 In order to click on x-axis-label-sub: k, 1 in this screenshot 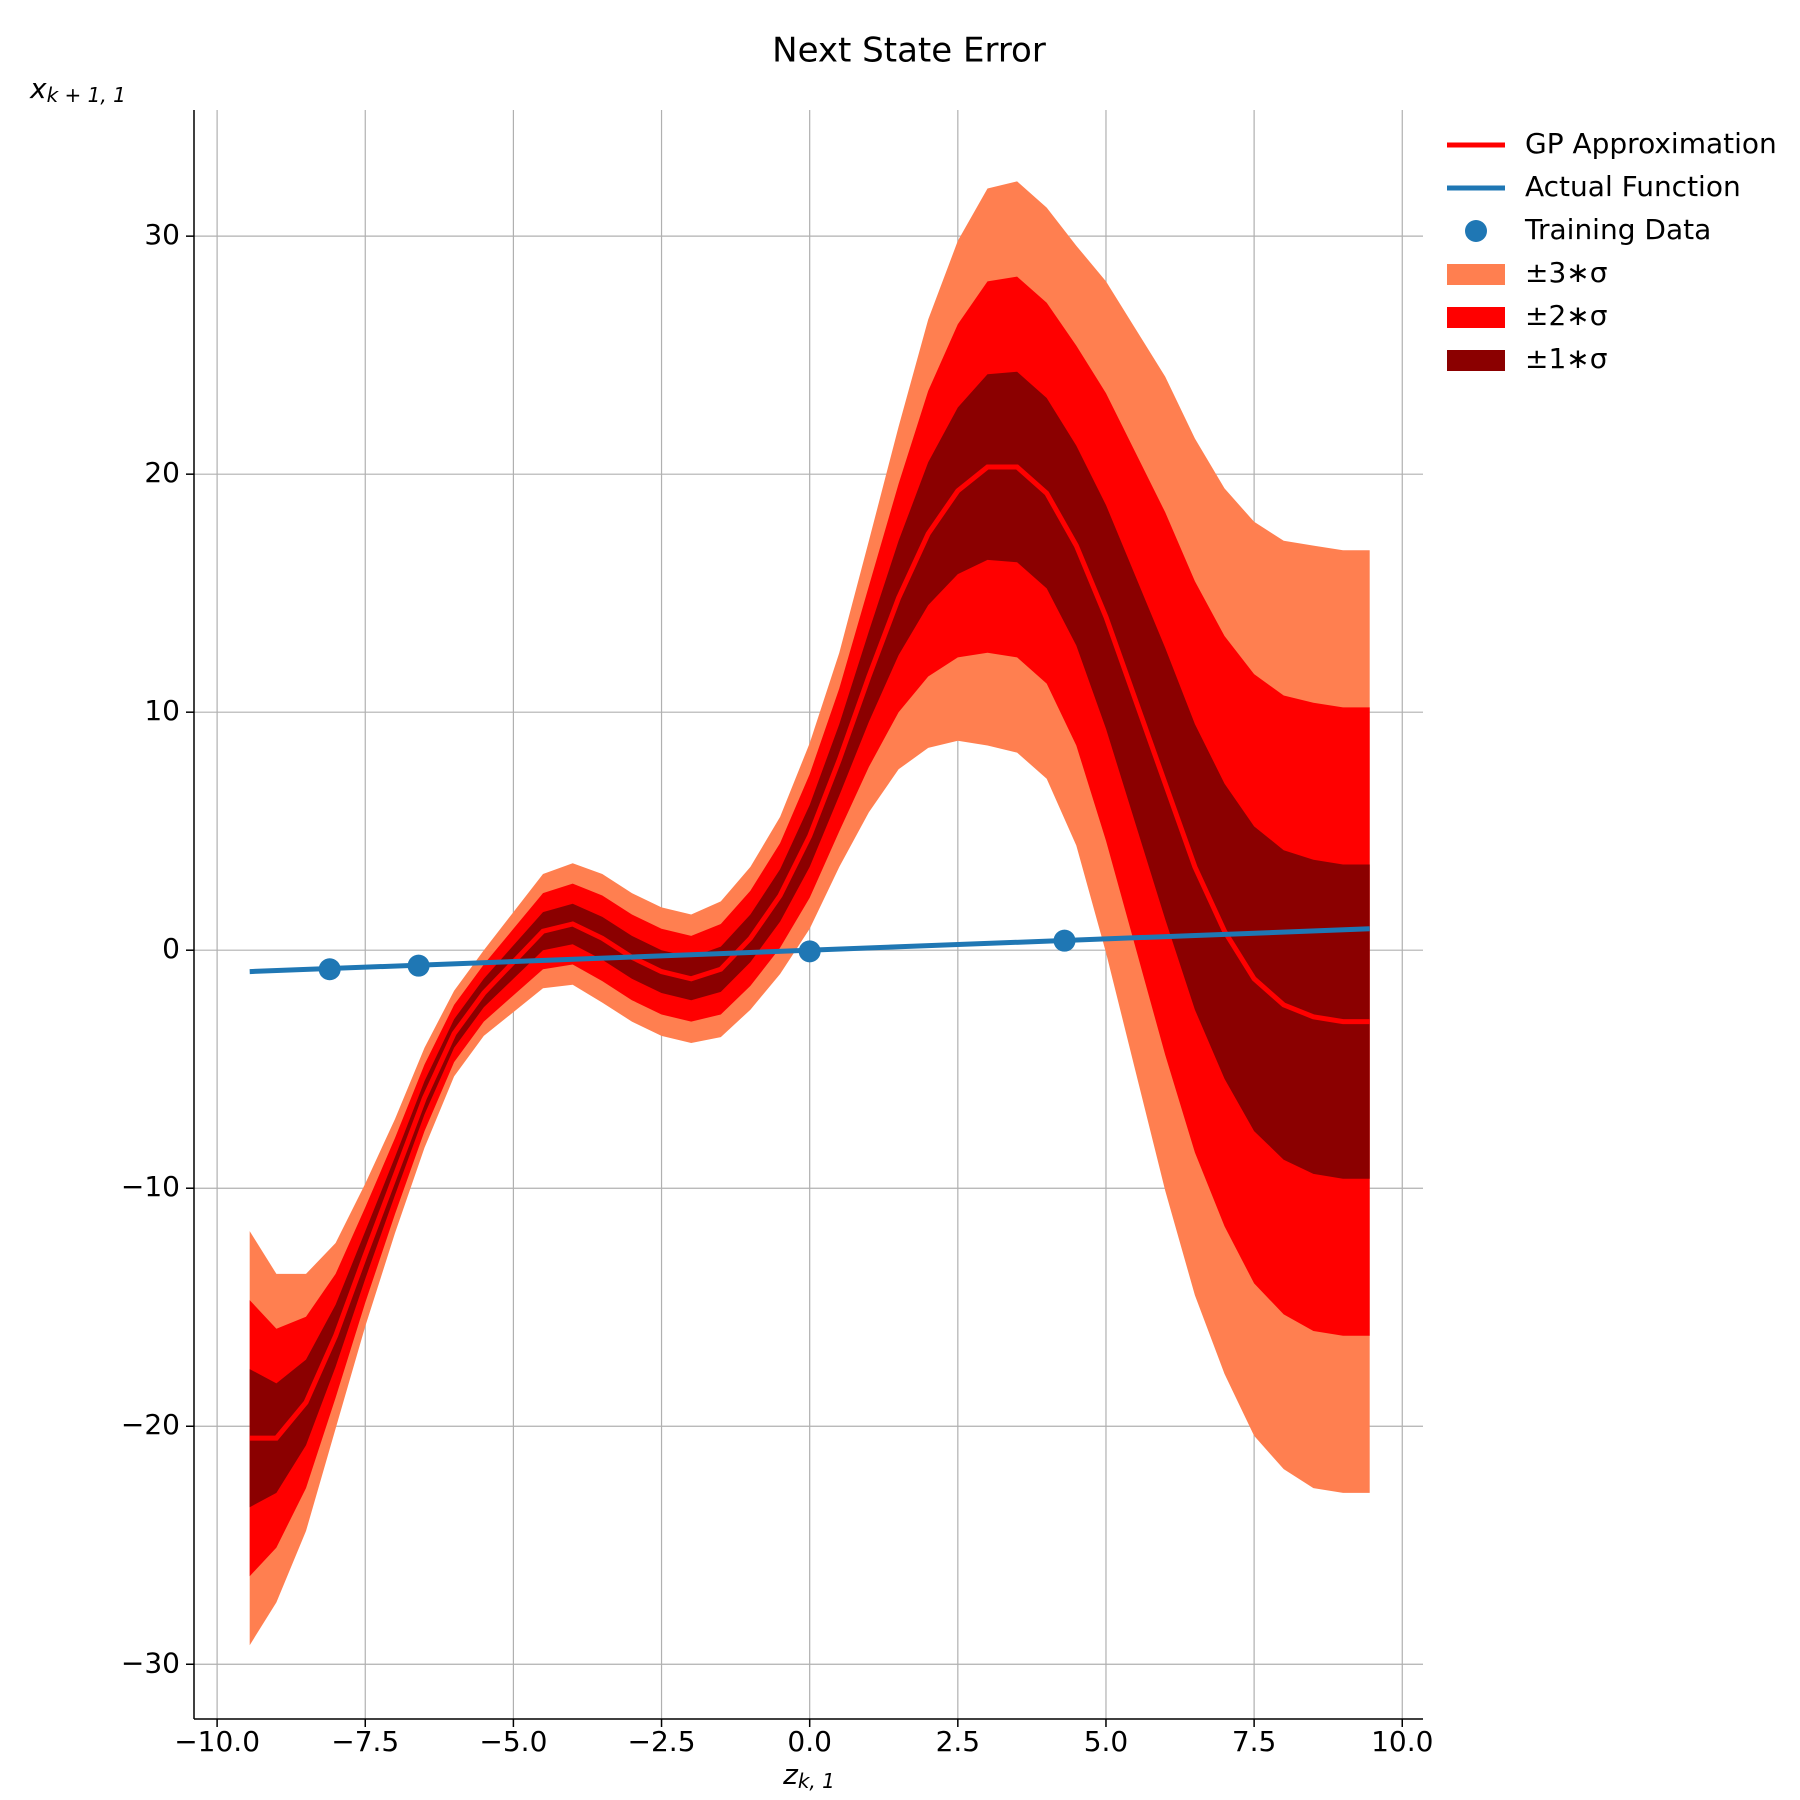, I will do `click(816, 1781)`.